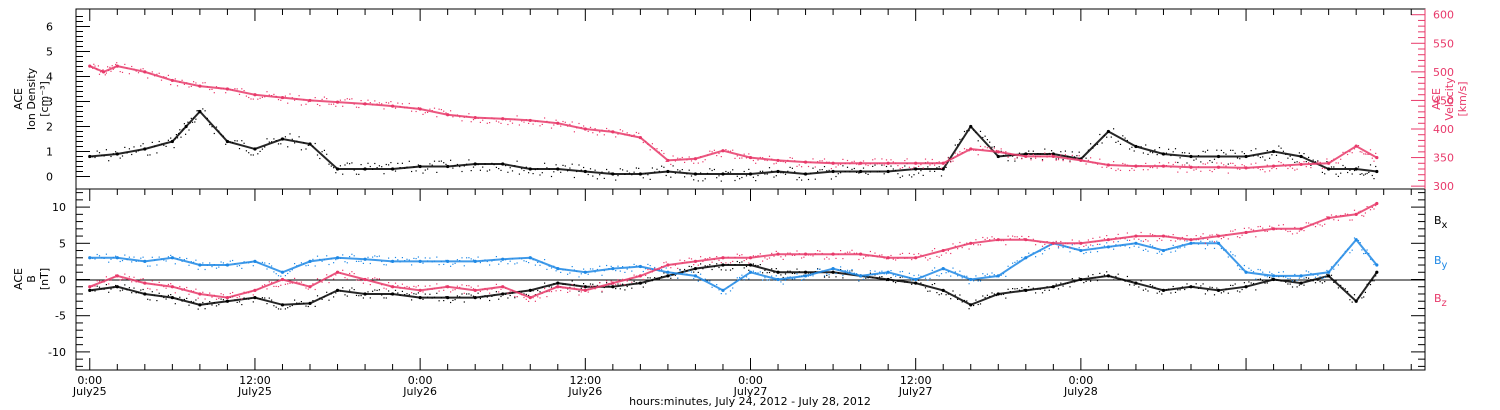 The height and width of the screenshot is (410, 1500). Describe the element at coordinates (420, 380) in the screenshot. I see `time-tick-label: 0:00` at that location.